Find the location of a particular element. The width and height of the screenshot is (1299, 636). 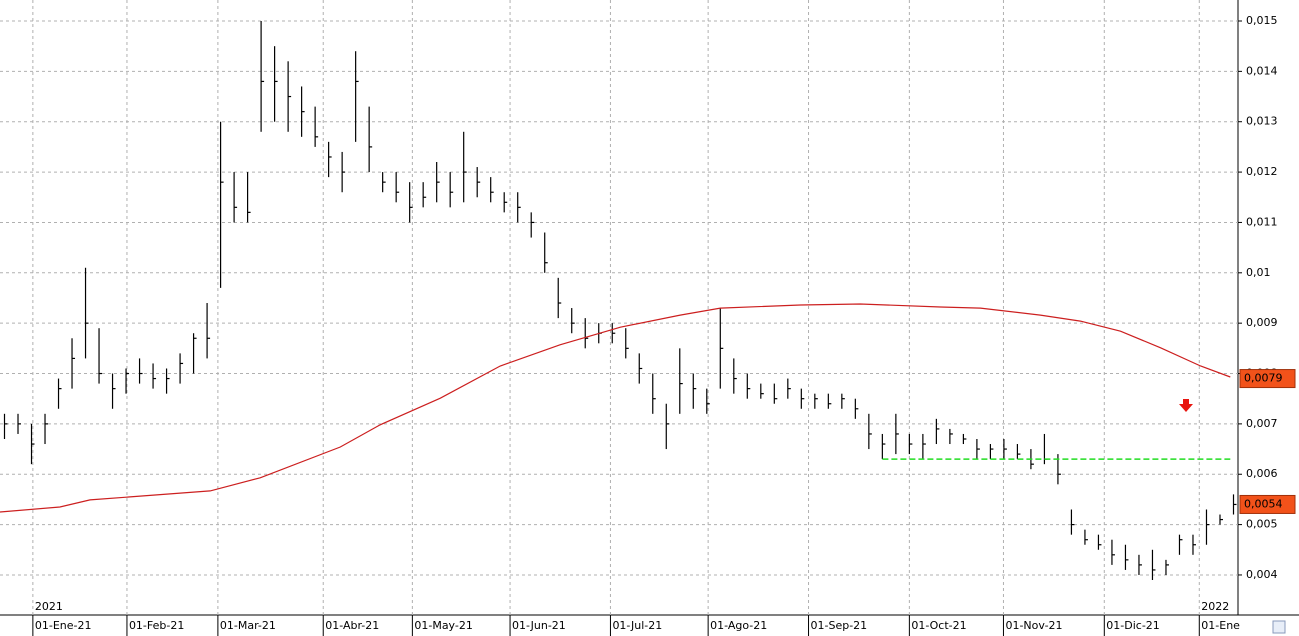

price-label: 0,0054 is located at coordinates (1263, 503).